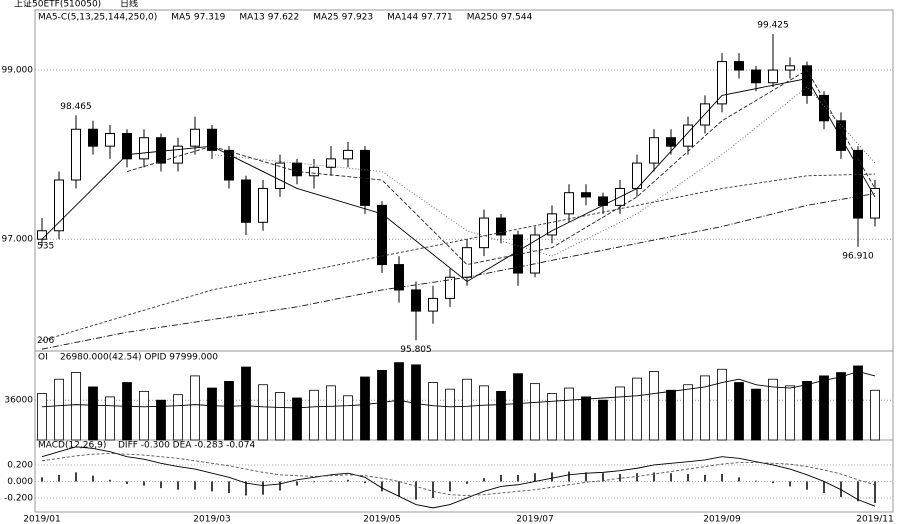 Image resolution: width=900 pixels, height=524 pixels. I want to click on symbol: 上证50ETF(510050), so click(57, 5).